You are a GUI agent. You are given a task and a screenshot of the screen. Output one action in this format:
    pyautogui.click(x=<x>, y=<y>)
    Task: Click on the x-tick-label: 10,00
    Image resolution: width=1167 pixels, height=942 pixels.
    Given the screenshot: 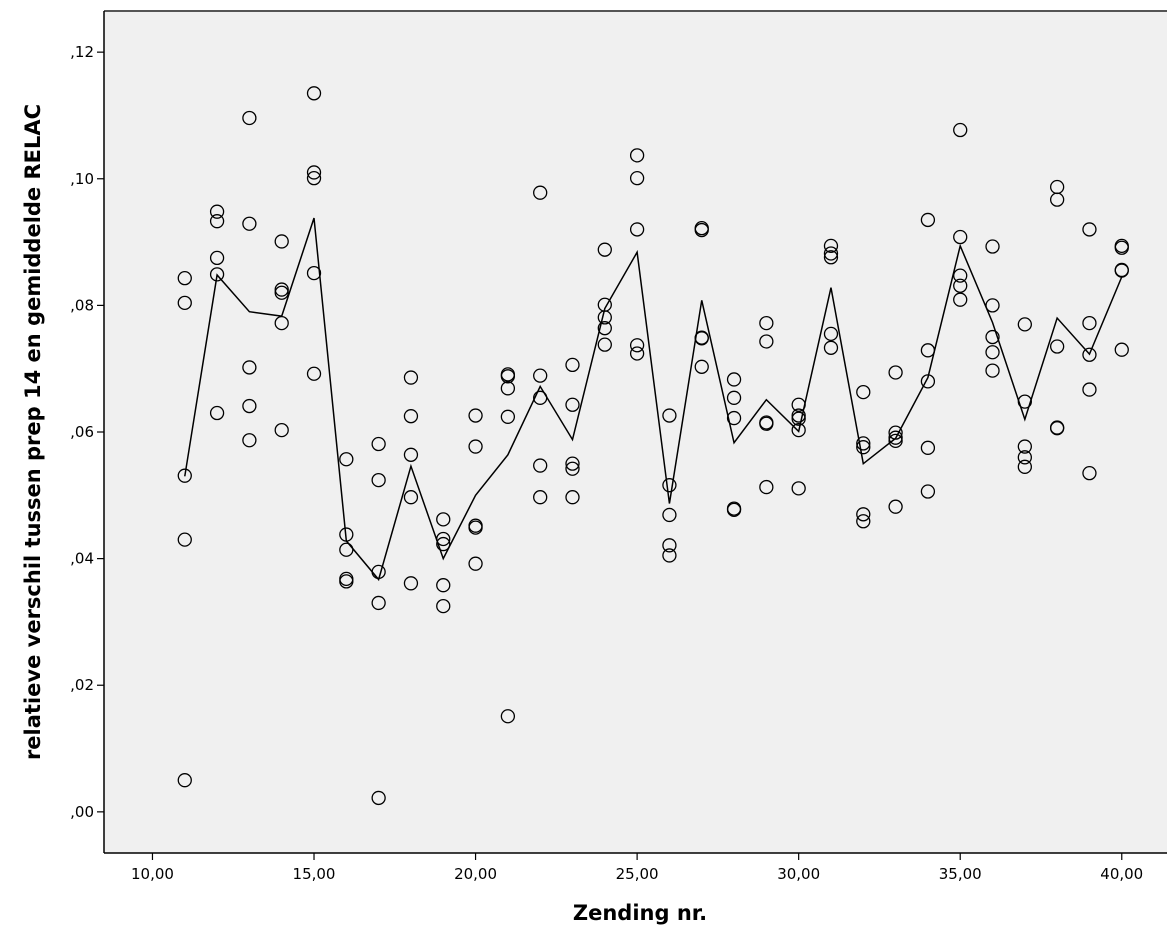 What is the action you would take?
    pyautogui.click(x=152, y=874)
    